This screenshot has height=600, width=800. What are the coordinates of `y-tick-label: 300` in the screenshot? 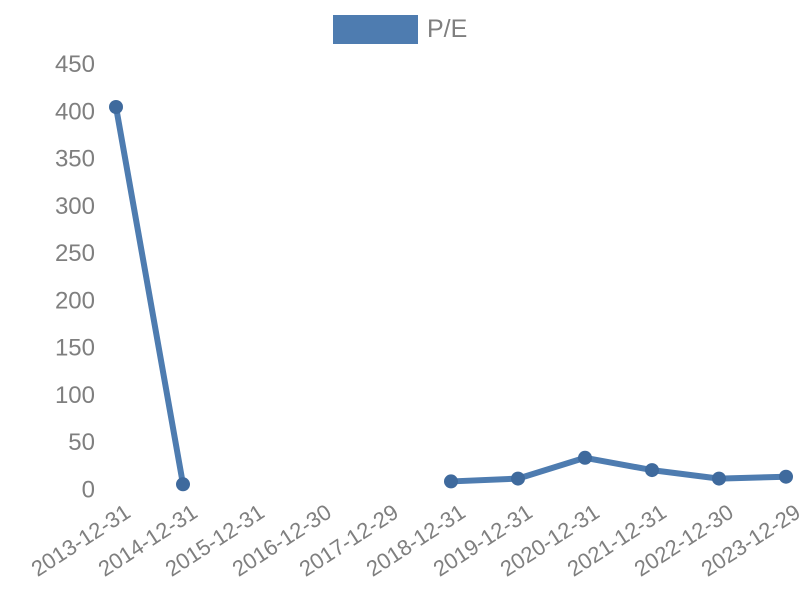 It's located at (75, 206).